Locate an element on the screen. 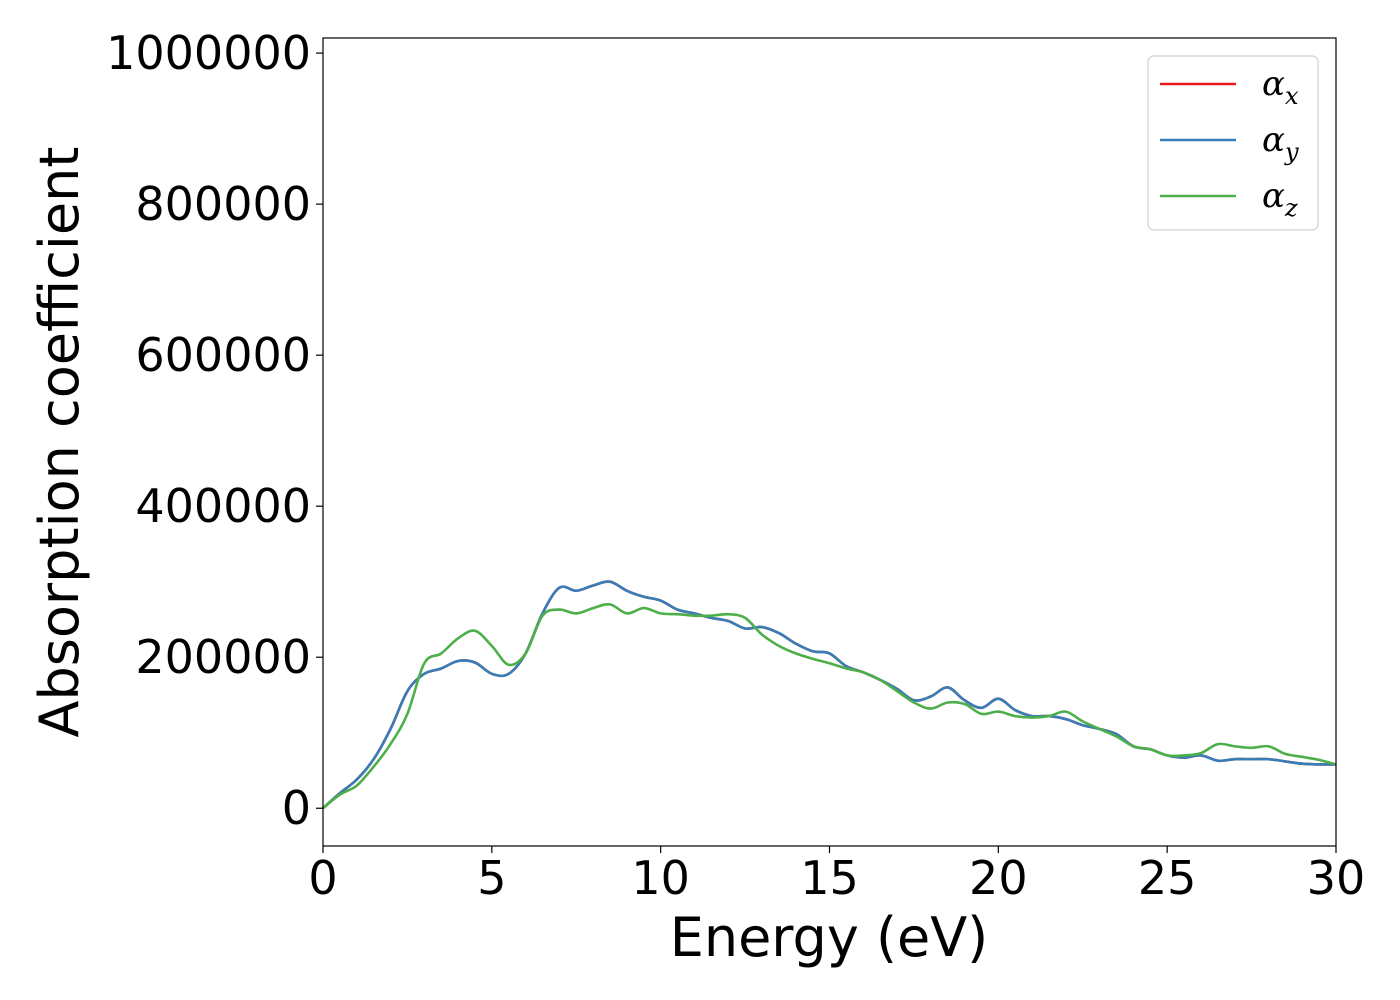 The image size is (1400, 1000). y-tick-label: 200000 is located at coordinates (223, 657).